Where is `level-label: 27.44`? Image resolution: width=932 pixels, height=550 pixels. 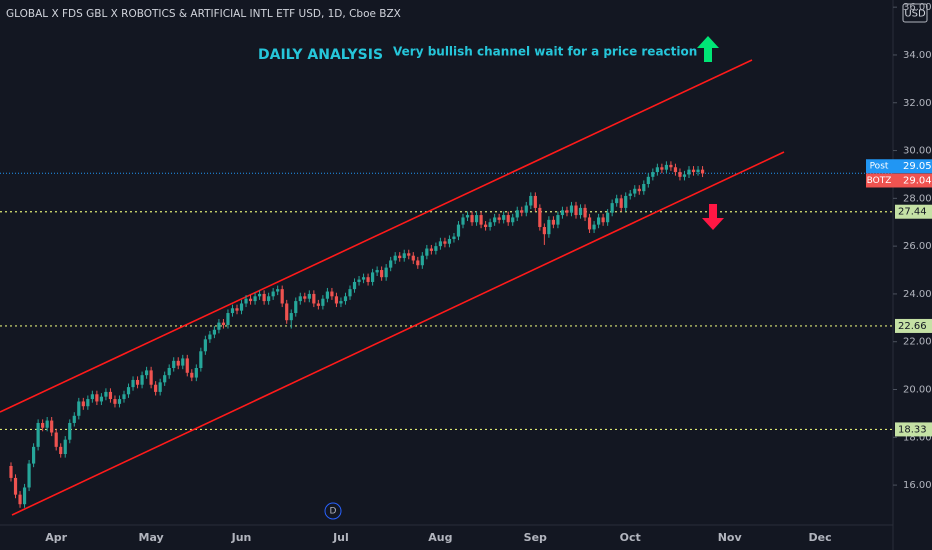 level-label: 27.44 is located at coordinates (912, 212).